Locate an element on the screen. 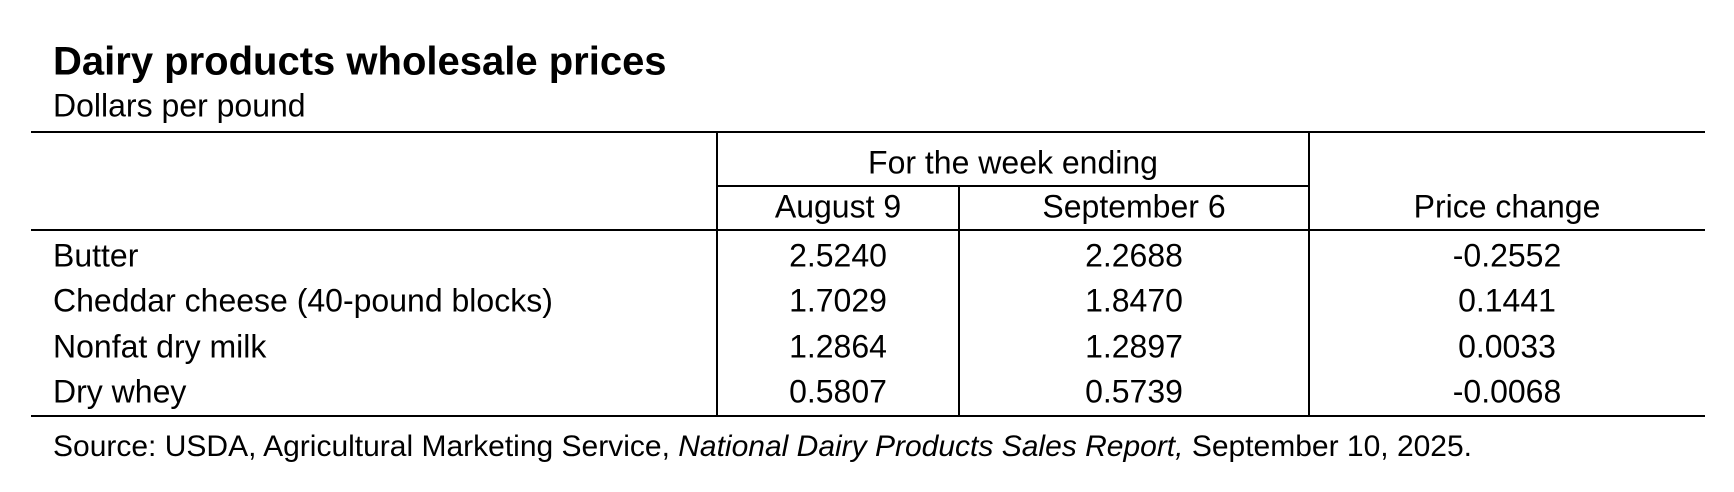 The width and height of the screenshot is (1734, 492). column-header: September 6 is located at coordinates (1133, 206).